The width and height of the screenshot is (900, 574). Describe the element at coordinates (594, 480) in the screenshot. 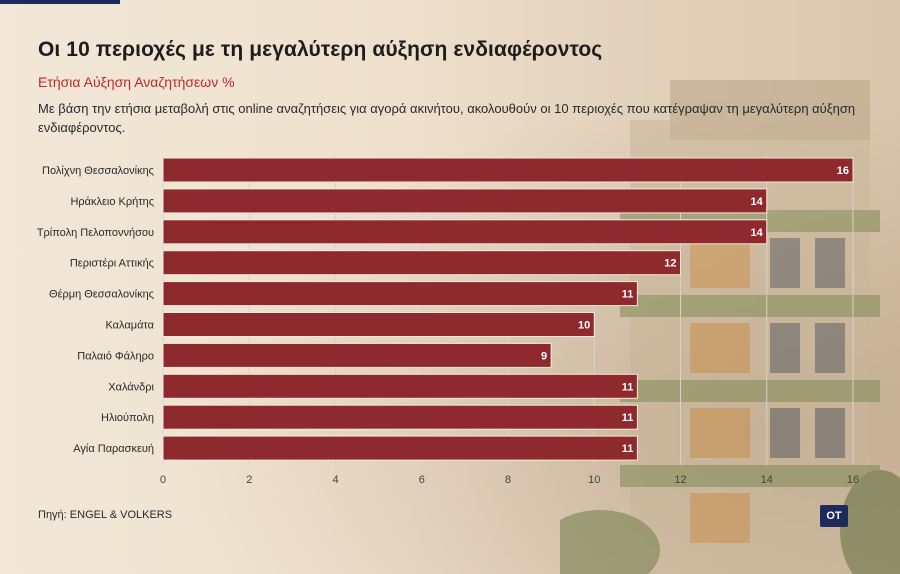

I see `x-tick-label: 10` at that location.